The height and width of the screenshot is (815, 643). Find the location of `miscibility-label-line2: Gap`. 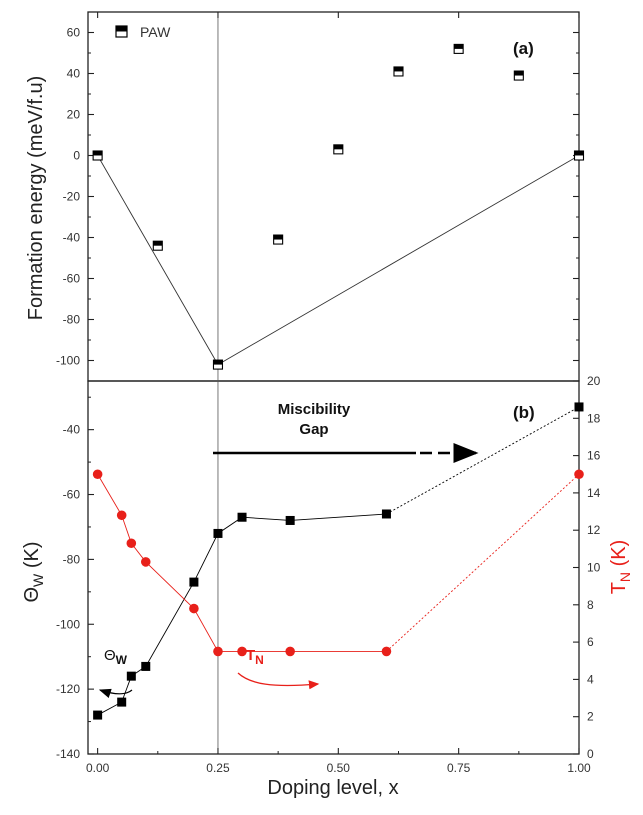

miscibility-label-line2: Gap is located at coordinates (313, 429).